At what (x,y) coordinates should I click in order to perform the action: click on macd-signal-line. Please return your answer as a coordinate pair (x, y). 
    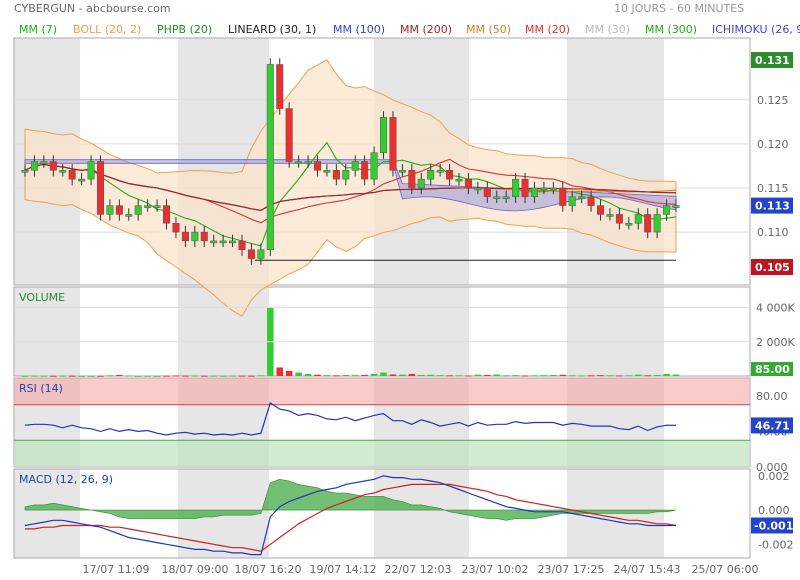
    Looking at the image, I should click on (351, 517).